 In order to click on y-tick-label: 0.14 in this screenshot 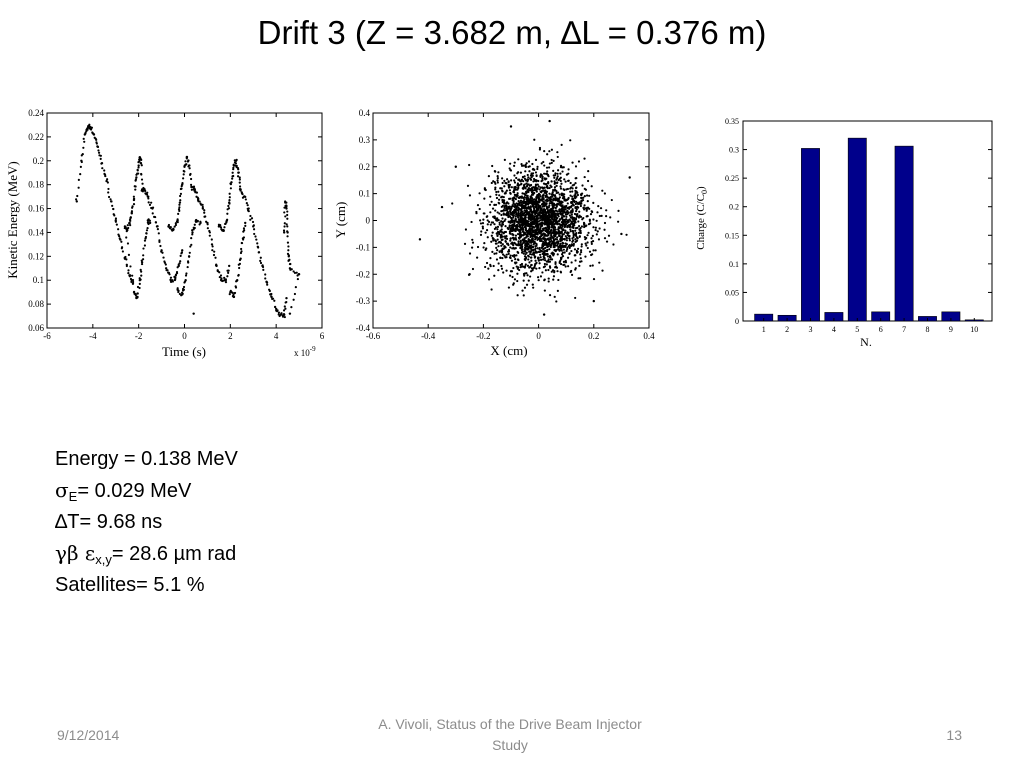, I will do `click(36, 232)`.